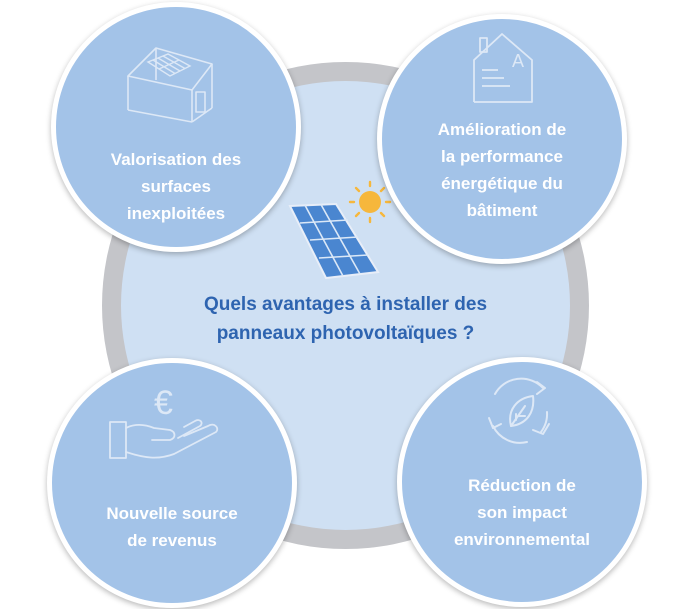  Describe the element at coordinates (370, 202) in the screenshot. I see `sun-icon` at that location.